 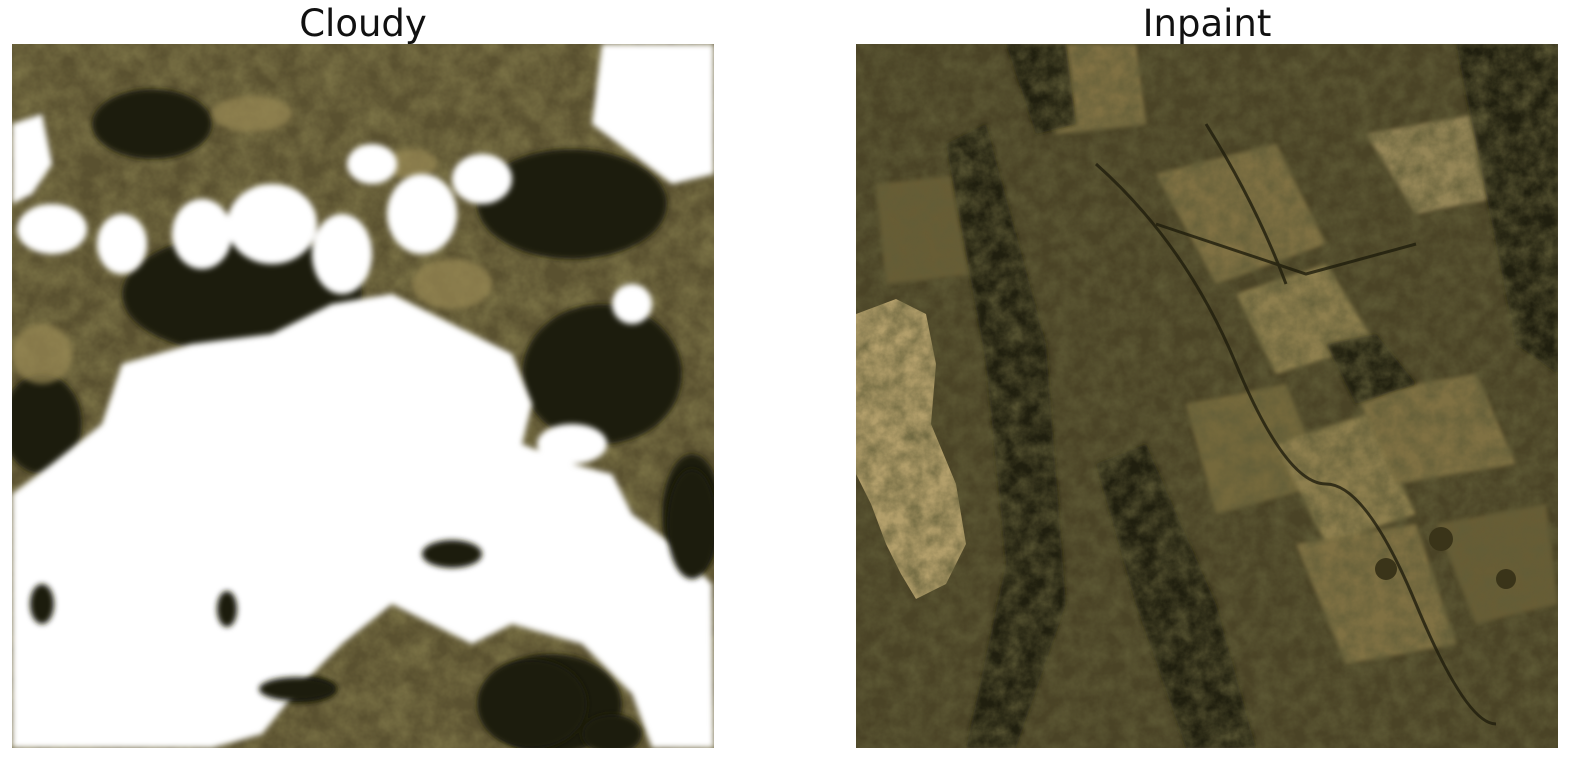 I want to click on inpaint-title: Inpaint, so click(x=1207, y=23).